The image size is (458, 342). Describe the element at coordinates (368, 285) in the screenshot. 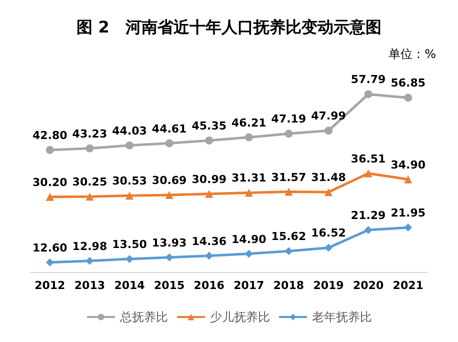

I see `x-tick-label: 2020` at that location.